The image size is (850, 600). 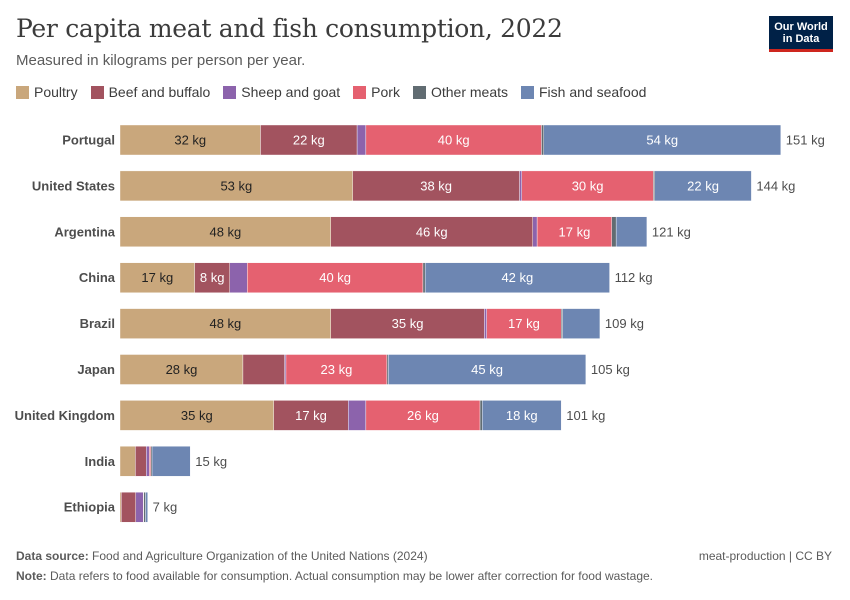 I want to click on bar-label-united-states-fish-and-seafood: 22 kg, so click(x=703, y=185).